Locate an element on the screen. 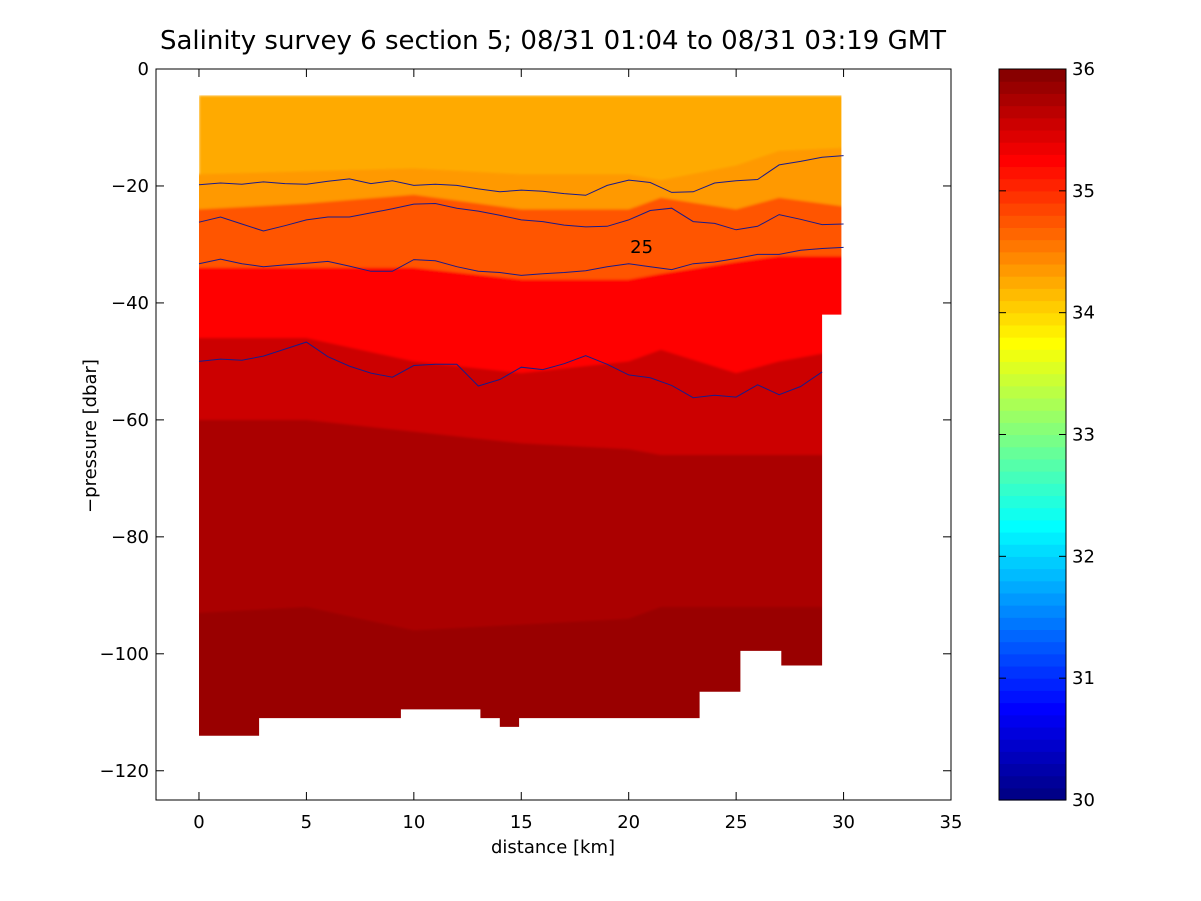  y-tick-label: −100 is located at coordinates (124, 654).